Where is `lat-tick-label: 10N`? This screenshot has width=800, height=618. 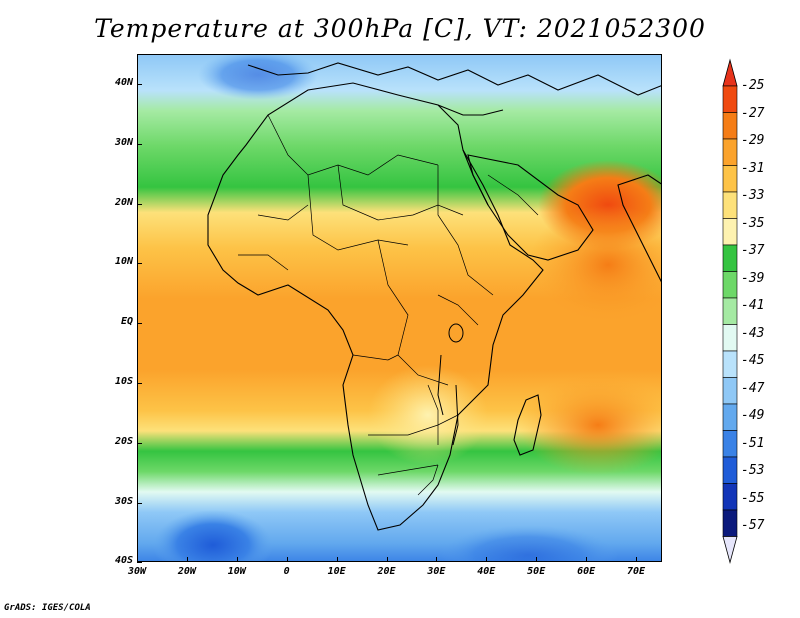
lat-tick-label: 10N is located at coordinates (123, 262).